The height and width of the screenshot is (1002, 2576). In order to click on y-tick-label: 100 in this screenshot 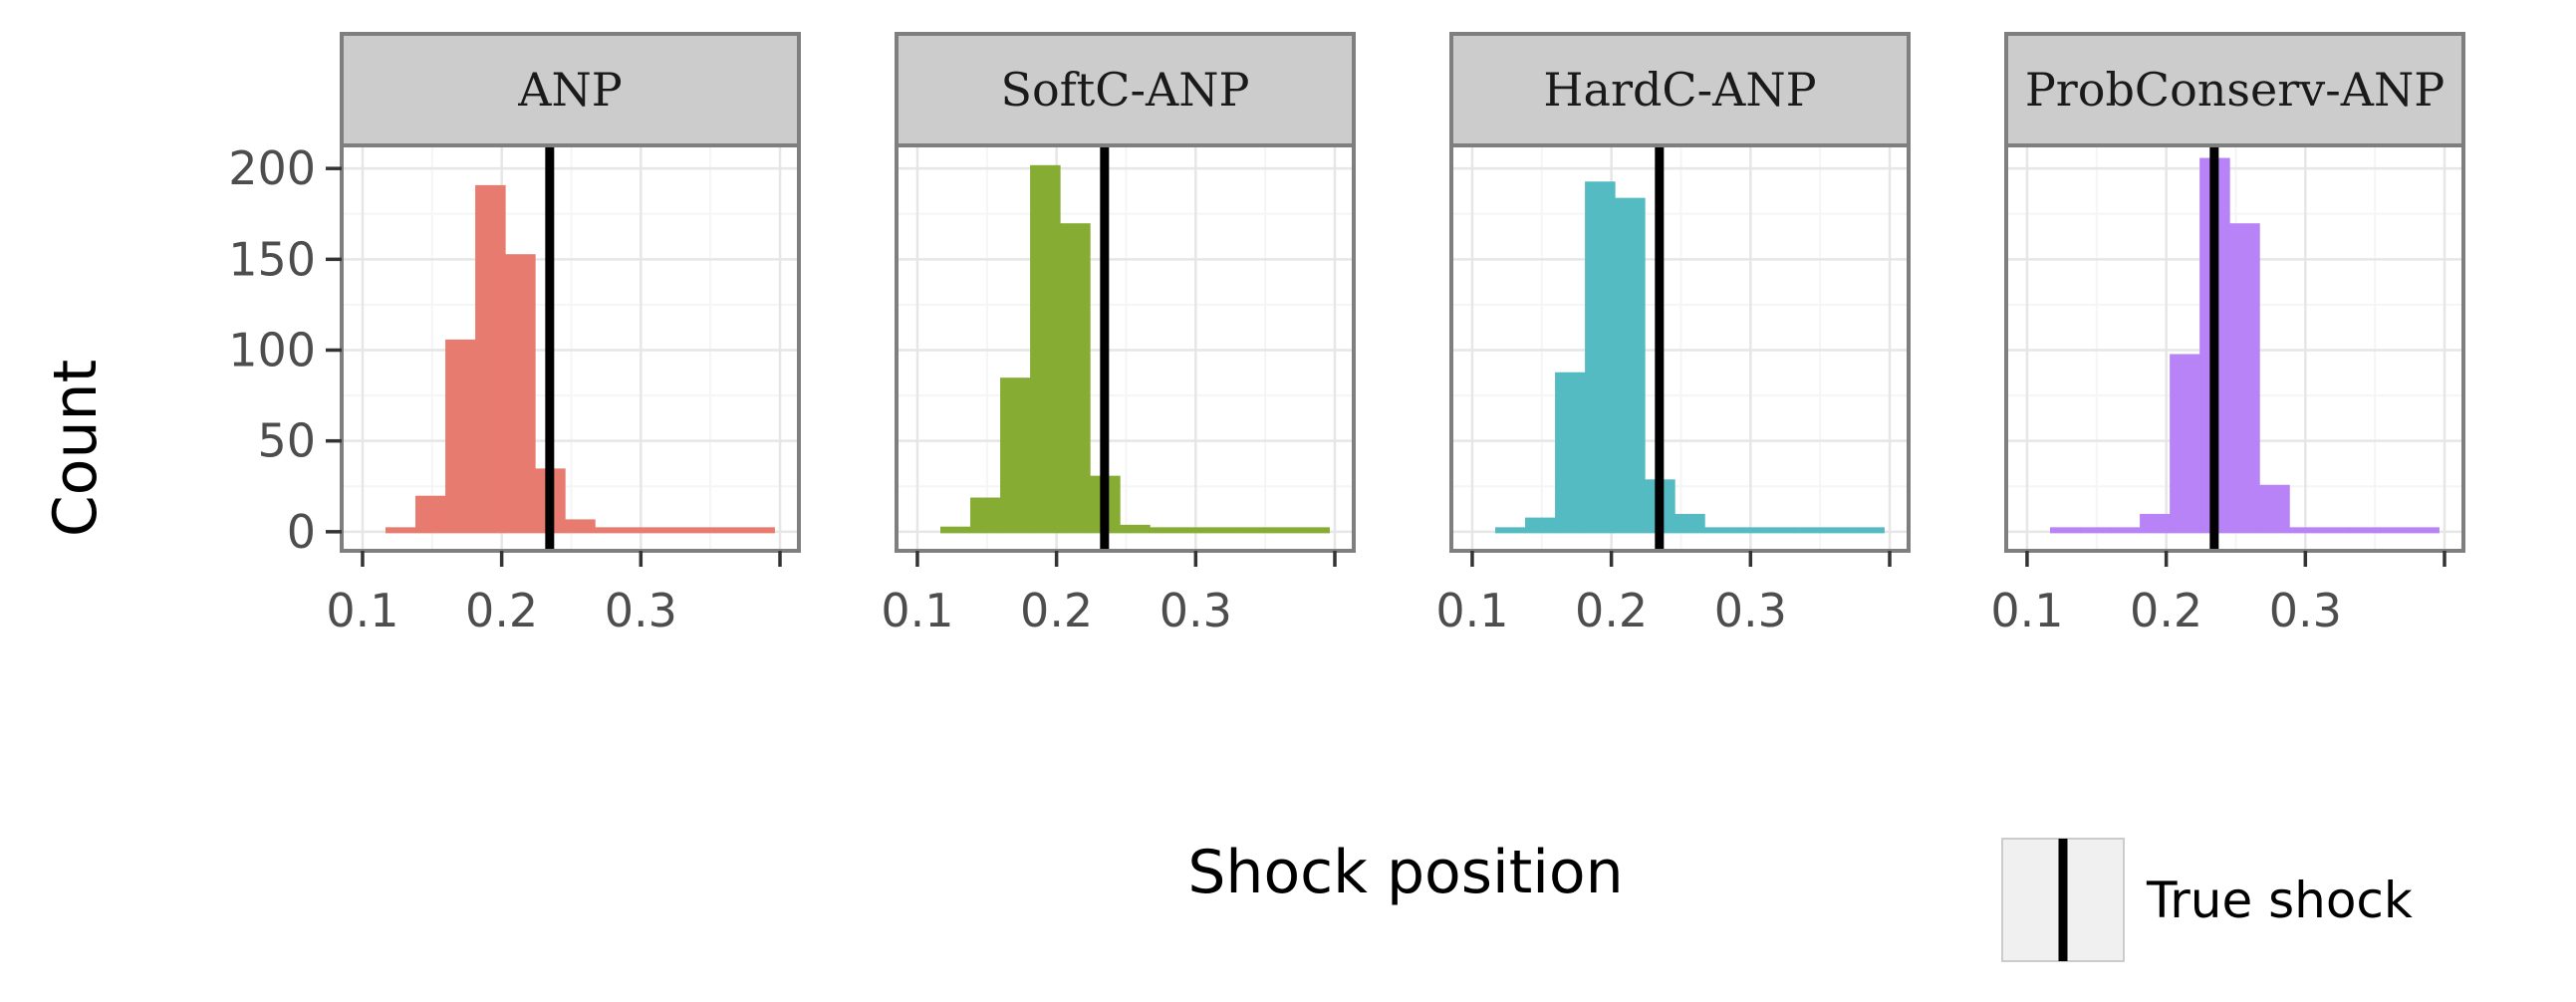, I will do `click(272, 351)`.